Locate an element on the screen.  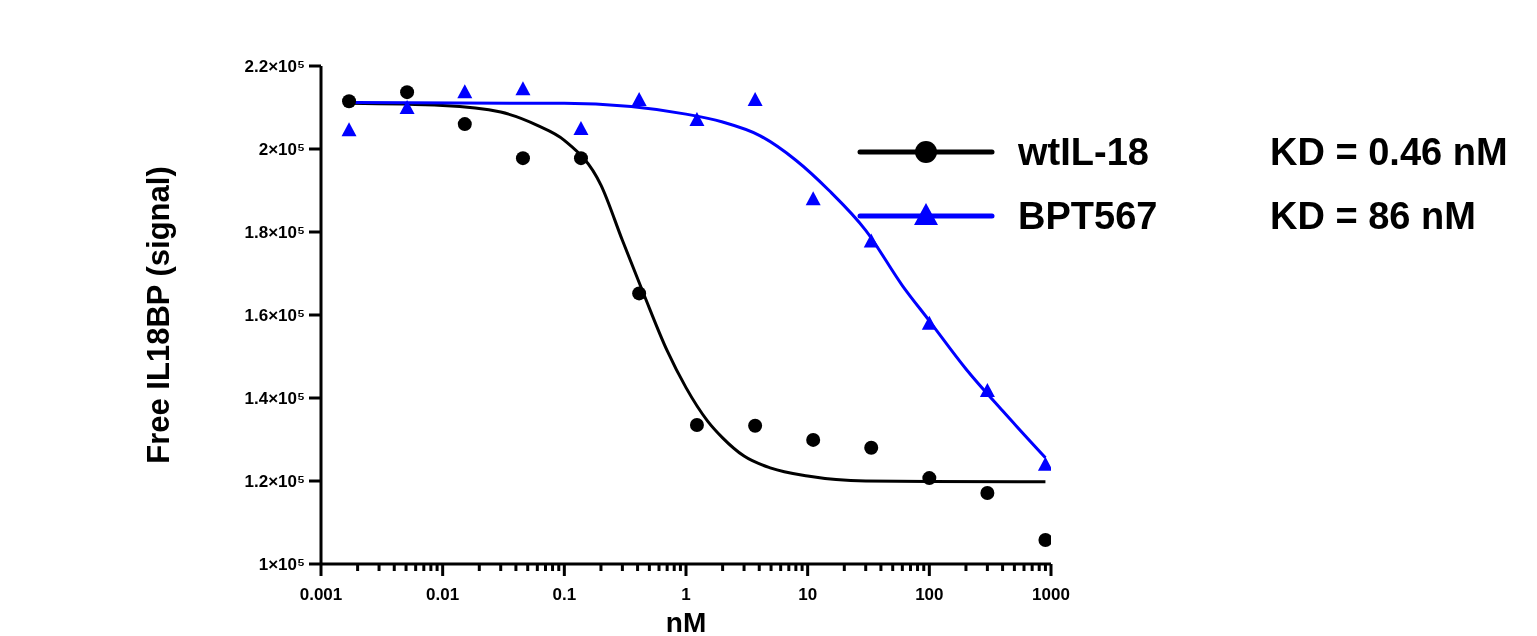
x-tick-label: 10 is located at coordinates (808, 594).